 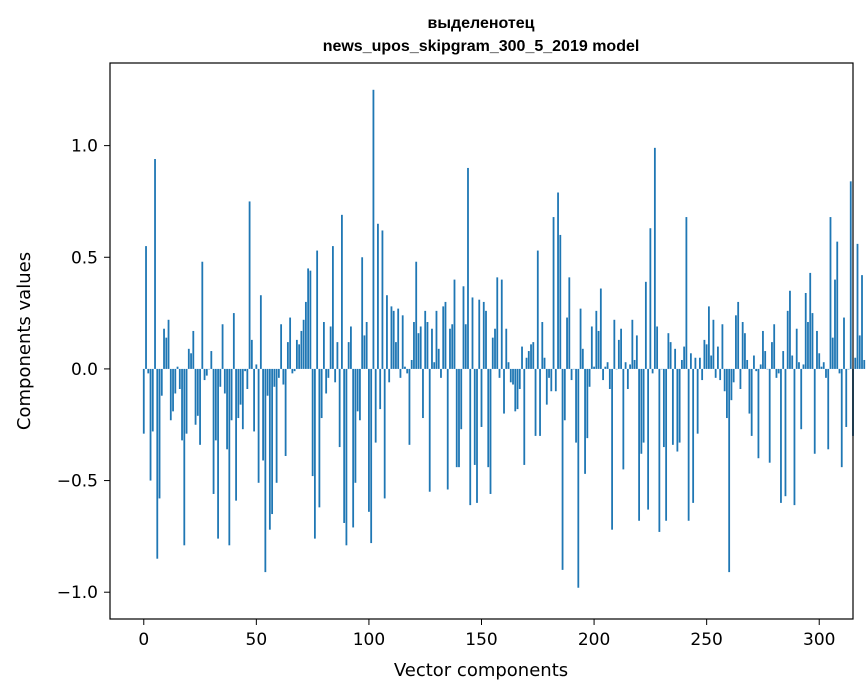 I want to click on chart-title-line2: news_upos_skipgram_300_5_2019 model, so click(x=481, y=46).